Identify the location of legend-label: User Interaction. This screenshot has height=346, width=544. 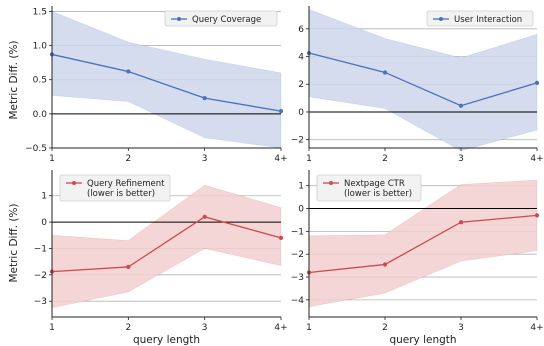
(488, 20).